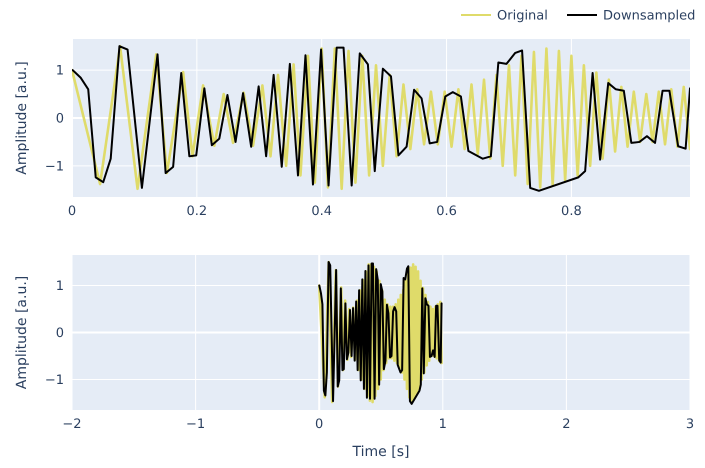 Image resolution: width=705 pixels, height=468 pixels. Describe the element at coordinates (566, 424) in the screenshot. I see `x-tick-label: 2` at that location.